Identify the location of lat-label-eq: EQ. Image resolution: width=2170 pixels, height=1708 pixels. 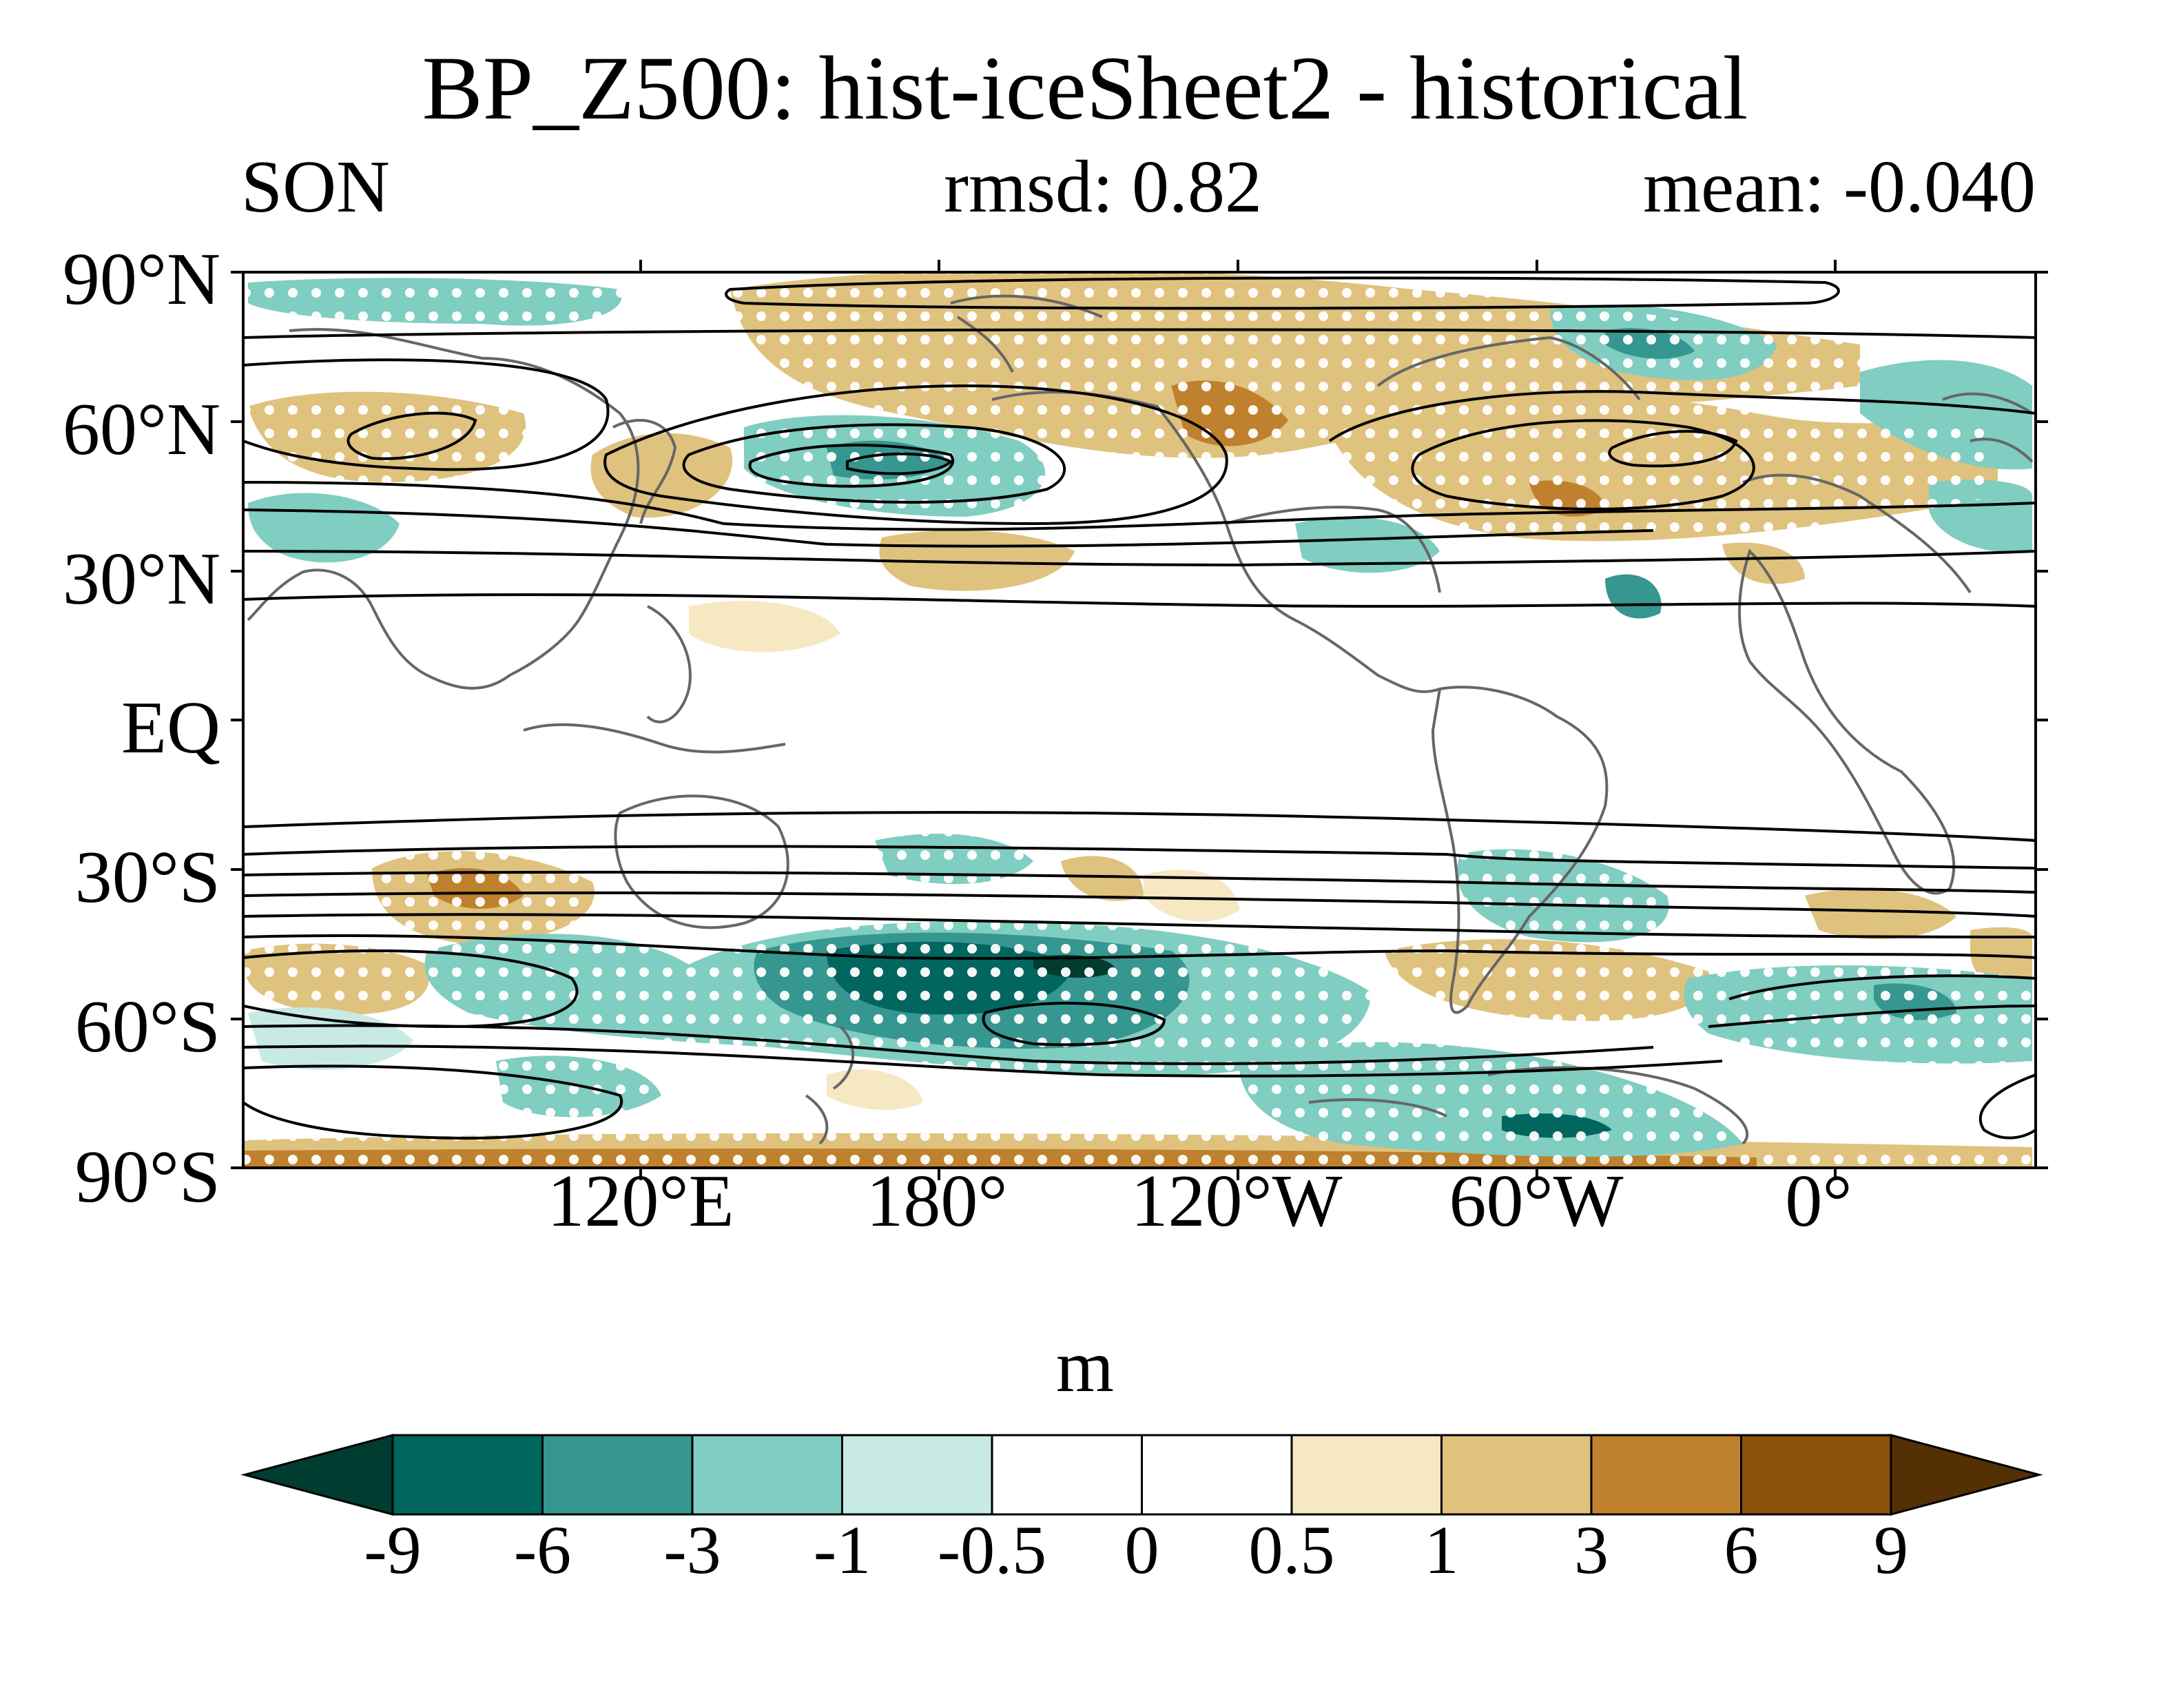
(170, 728).